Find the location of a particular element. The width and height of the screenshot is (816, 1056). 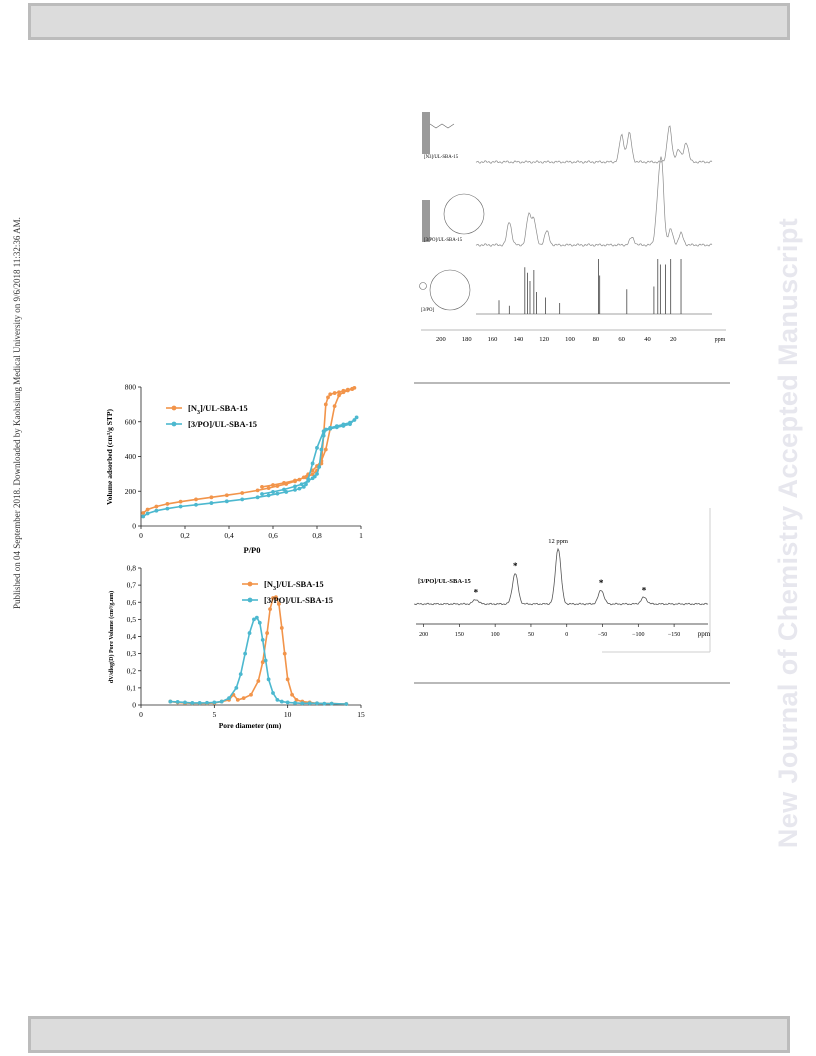

y-tick-label: 200 is located at coordinates (131, 491).